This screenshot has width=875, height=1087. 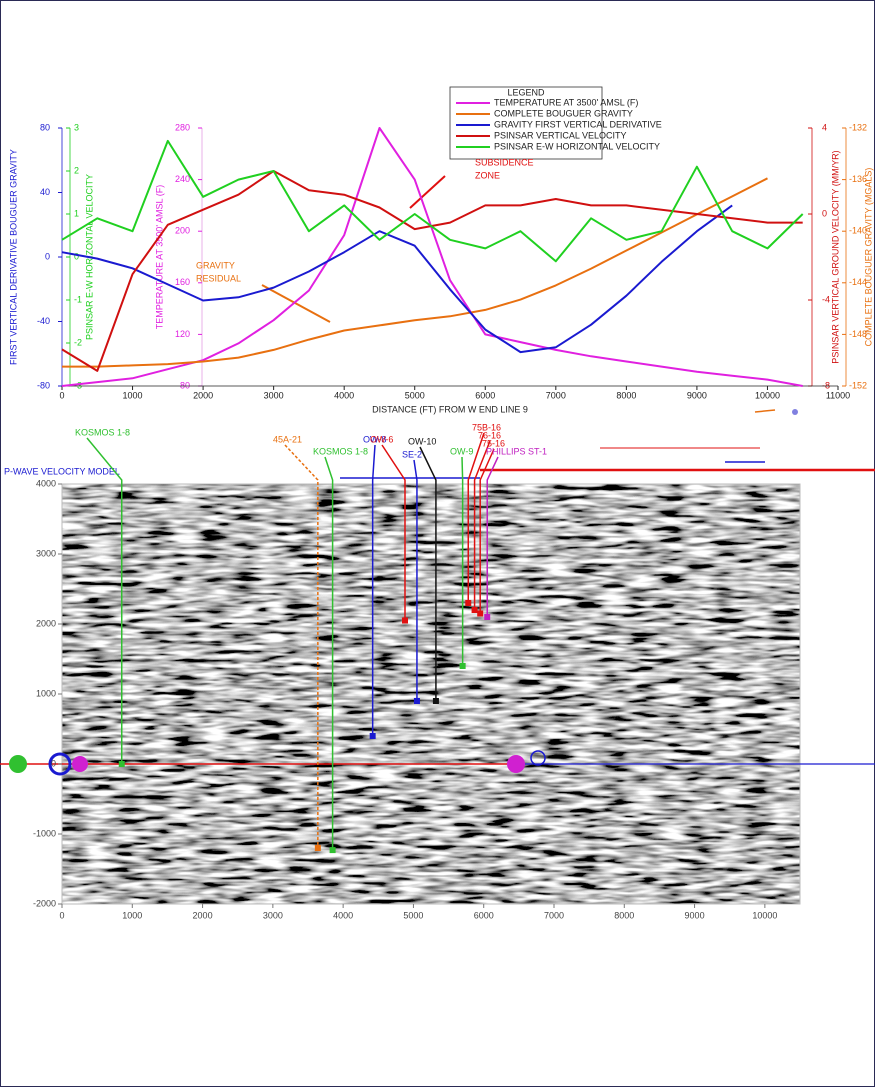 What do you see at coordinates (46, 553) in the screenshot?
I see `y-tick-label: 3000` at bounding box center [46, 553].